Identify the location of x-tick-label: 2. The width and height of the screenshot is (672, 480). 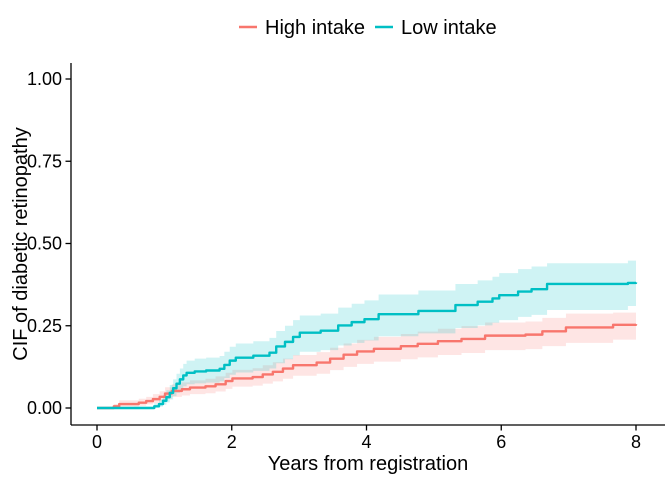
(232, 442).